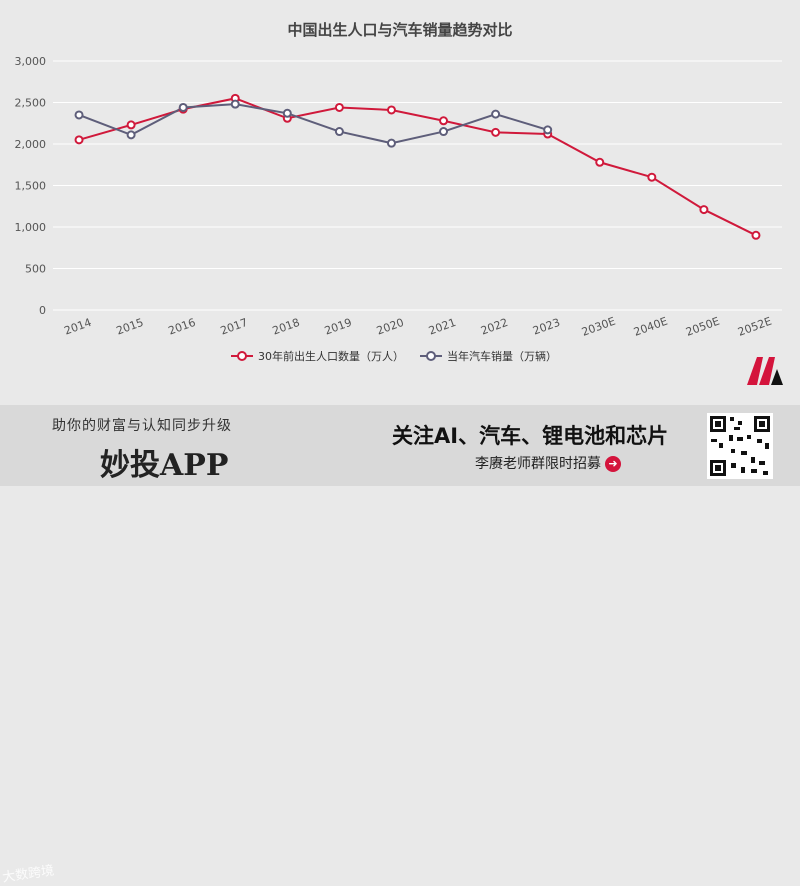 The image size is (800, 886). Describe the element at coordinates (130, 327) in the screenshot. I see `x-tick-label: 2015` at that location.